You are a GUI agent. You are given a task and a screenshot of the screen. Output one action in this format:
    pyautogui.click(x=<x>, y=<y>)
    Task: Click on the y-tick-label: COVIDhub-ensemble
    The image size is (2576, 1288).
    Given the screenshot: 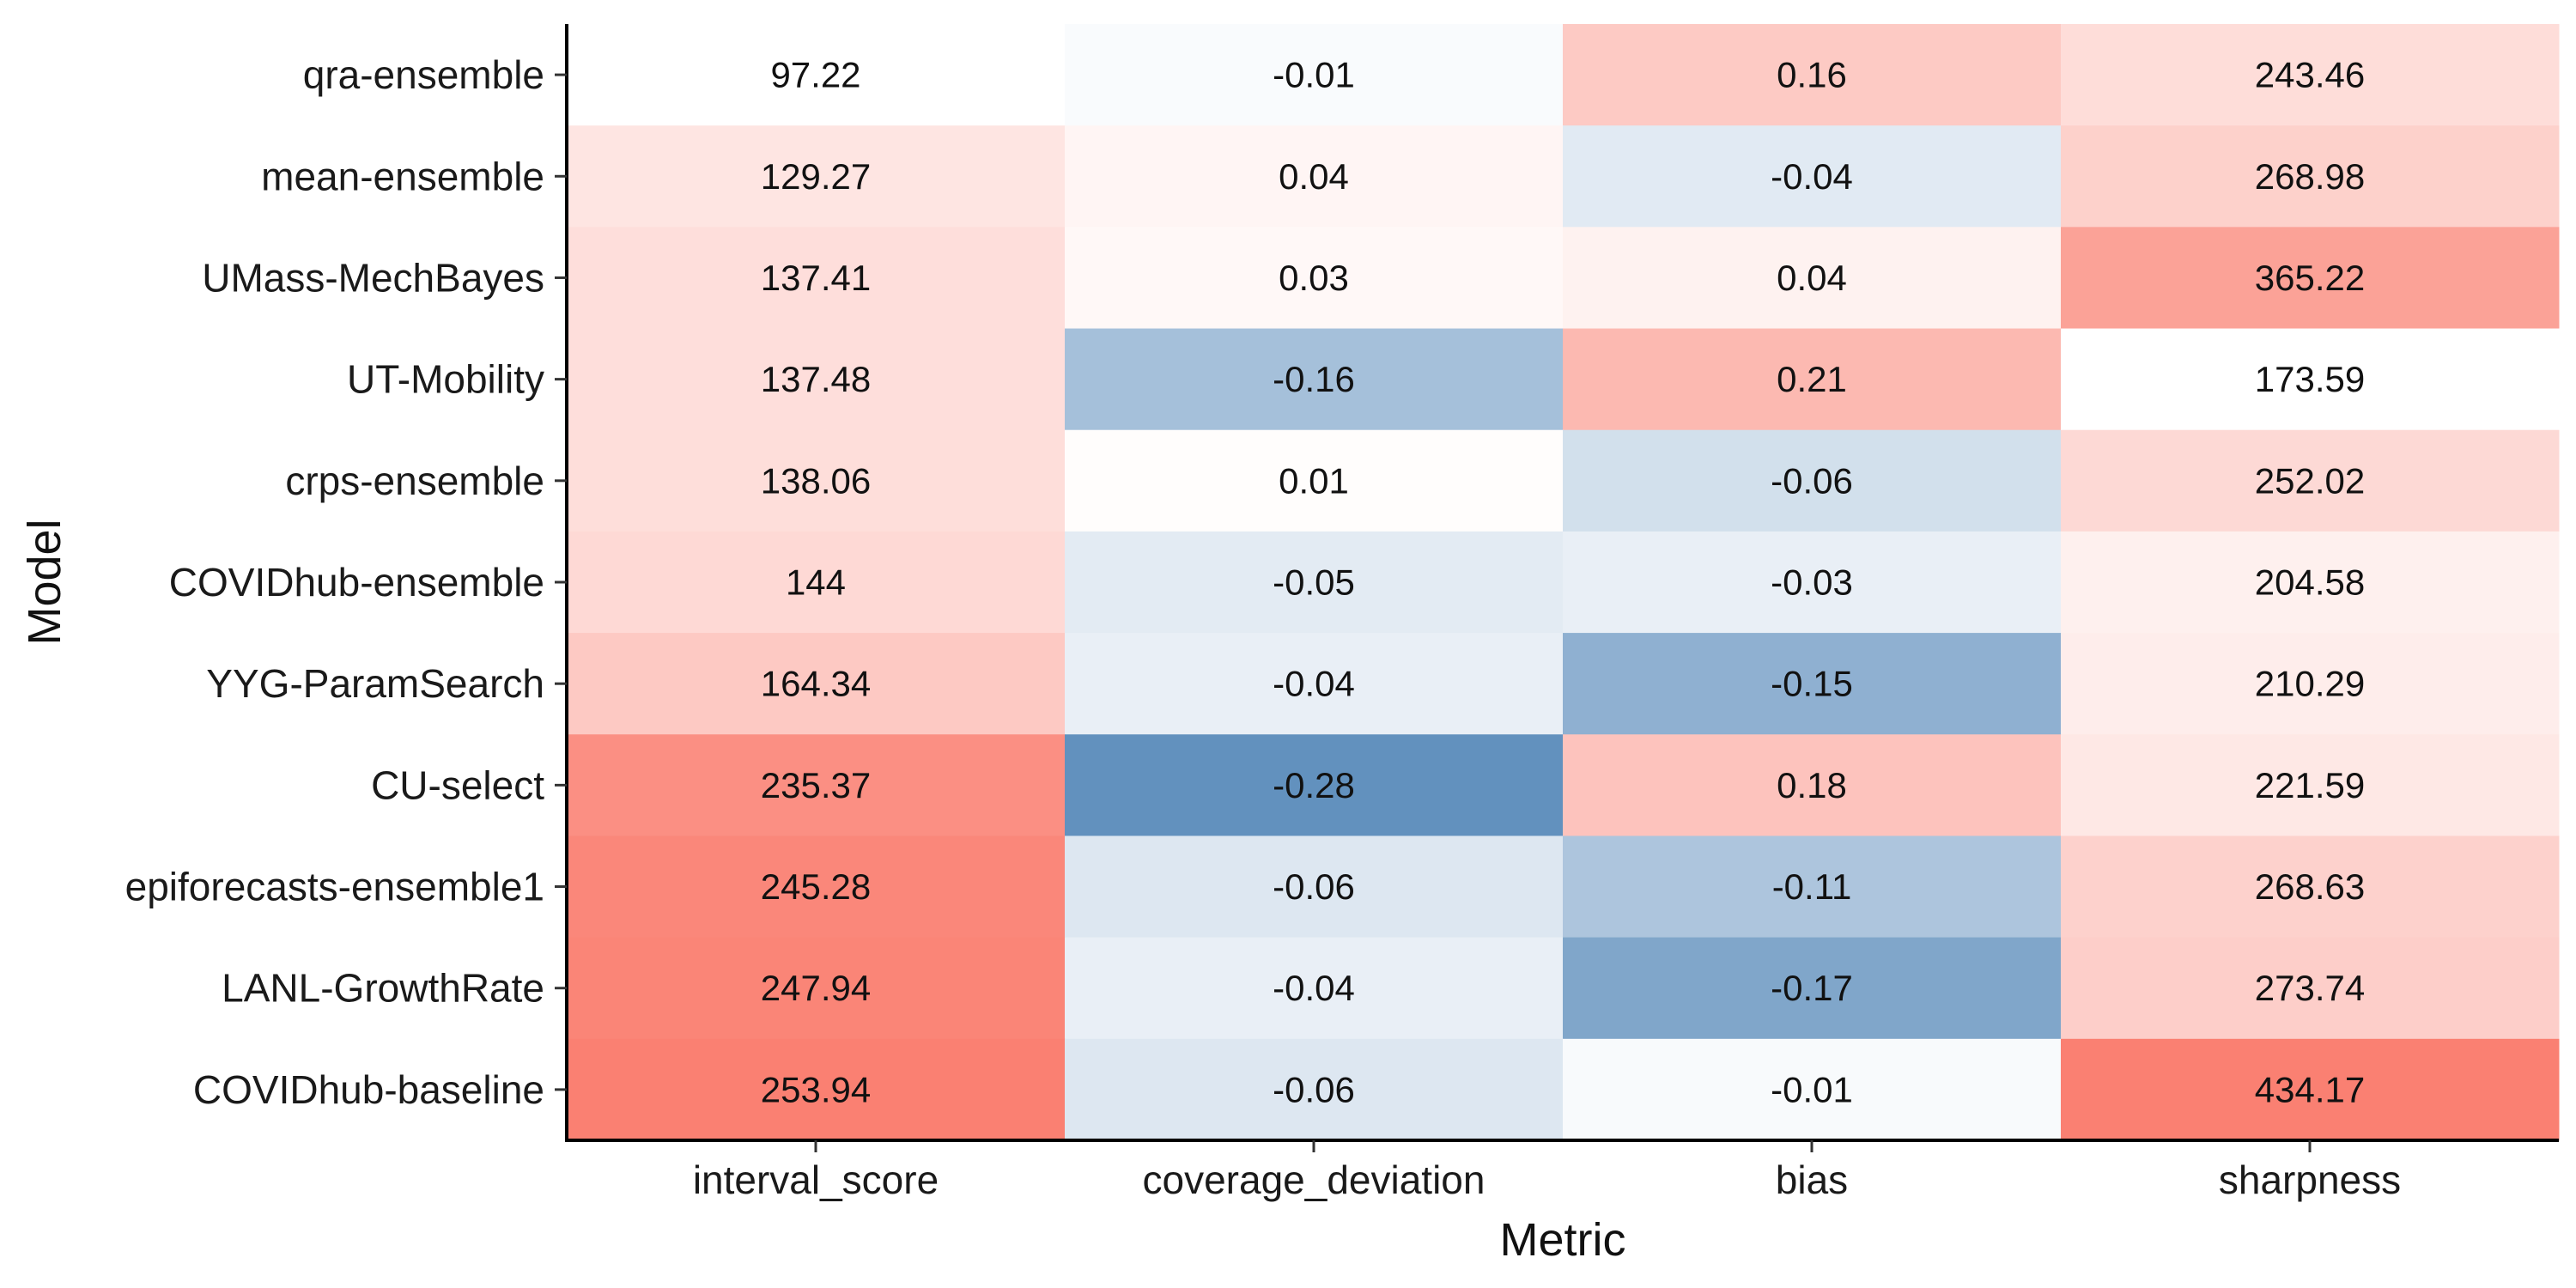 What is the action you would take?
    pyautogui.click(x=356, y=583)
    